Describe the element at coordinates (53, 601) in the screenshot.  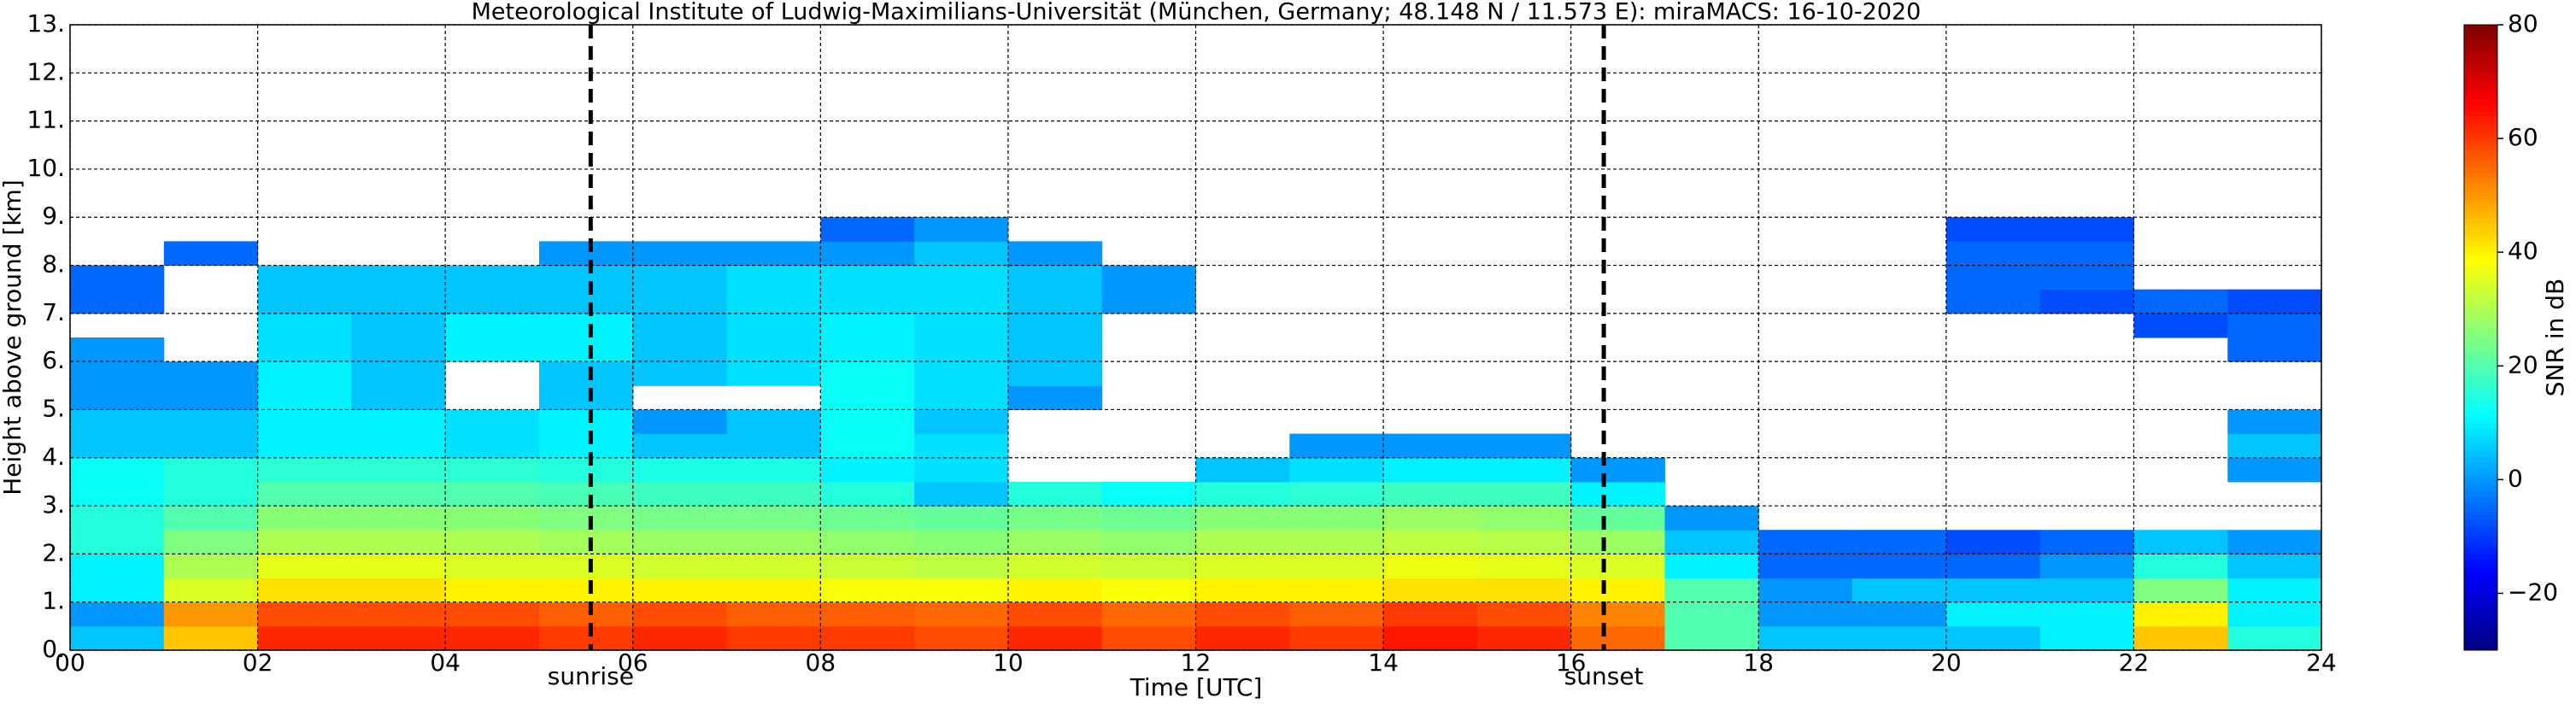
I see `y-tick-label: 1.` at that location.